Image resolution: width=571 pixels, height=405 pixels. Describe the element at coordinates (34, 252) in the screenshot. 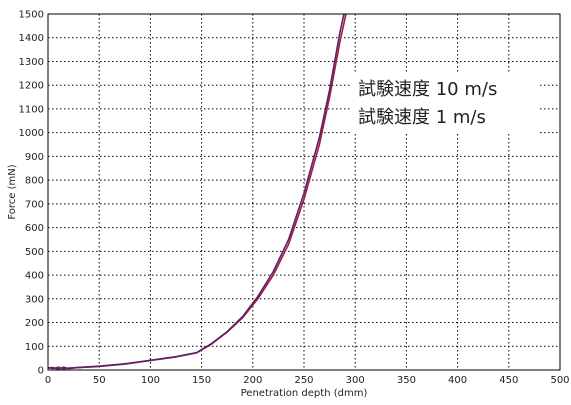

I see `y-tick-label: 500` at that location.